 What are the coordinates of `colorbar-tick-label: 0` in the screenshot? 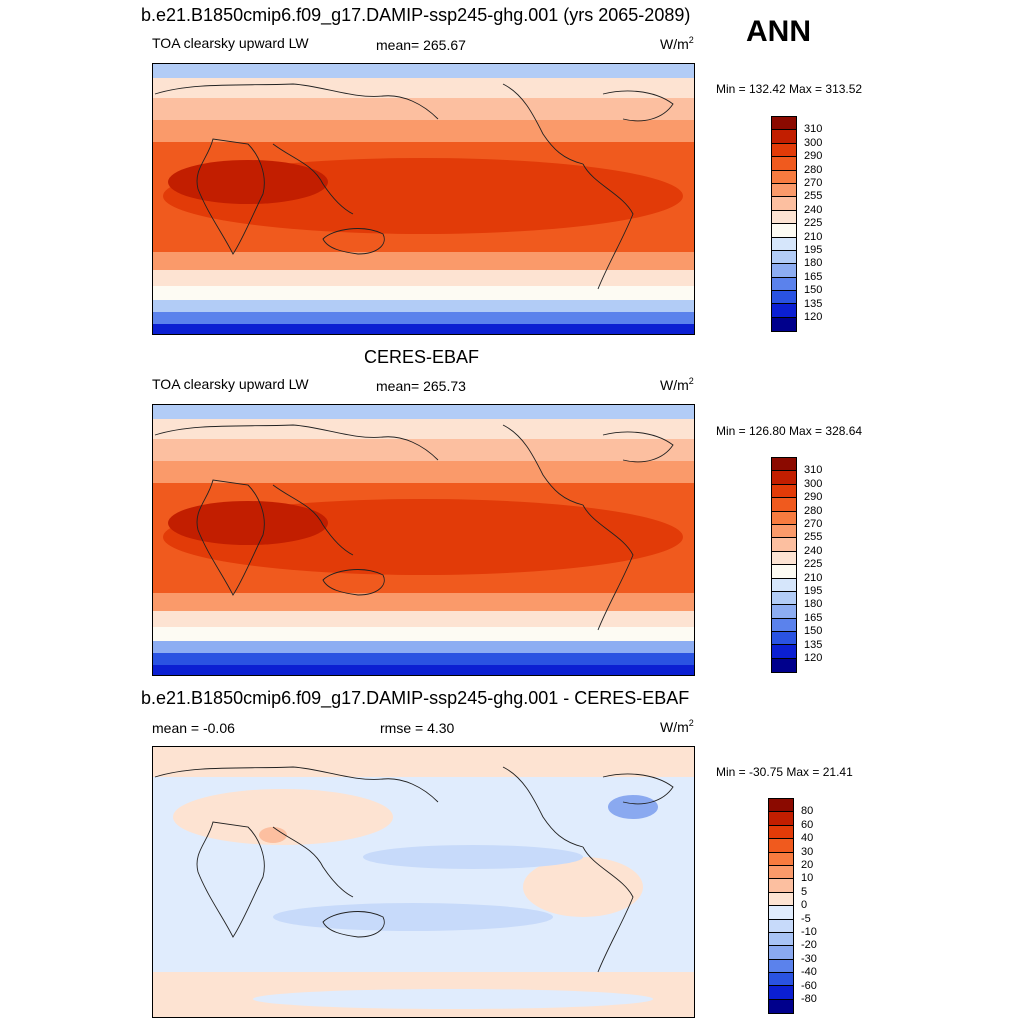 It's located at (804, 905).